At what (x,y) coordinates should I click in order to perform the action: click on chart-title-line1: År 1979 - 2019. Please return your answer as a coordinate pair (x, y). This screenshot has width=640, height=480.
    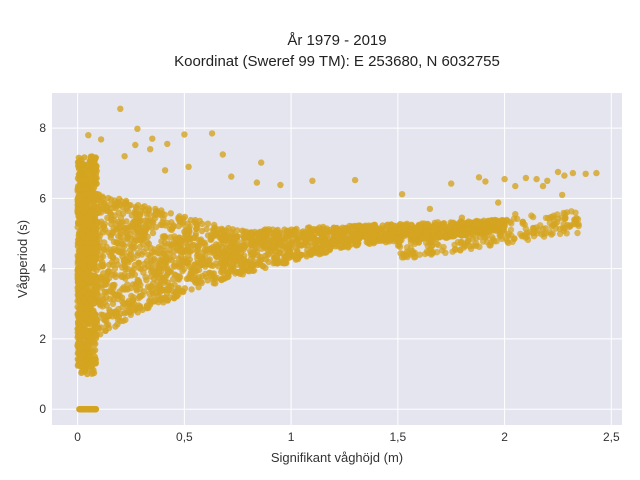
    Looking at the image, I should click on (336, 40).